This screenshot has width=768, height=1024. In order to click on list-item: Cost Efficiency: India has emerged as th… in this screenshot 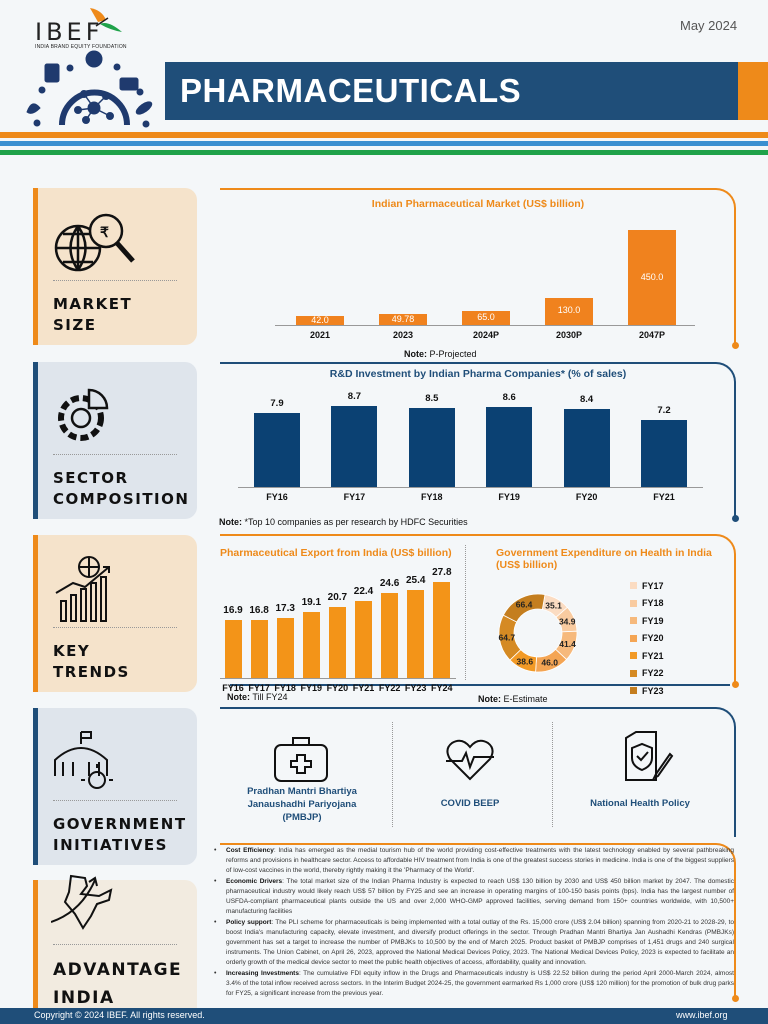, I will do `click(474, 861)`.